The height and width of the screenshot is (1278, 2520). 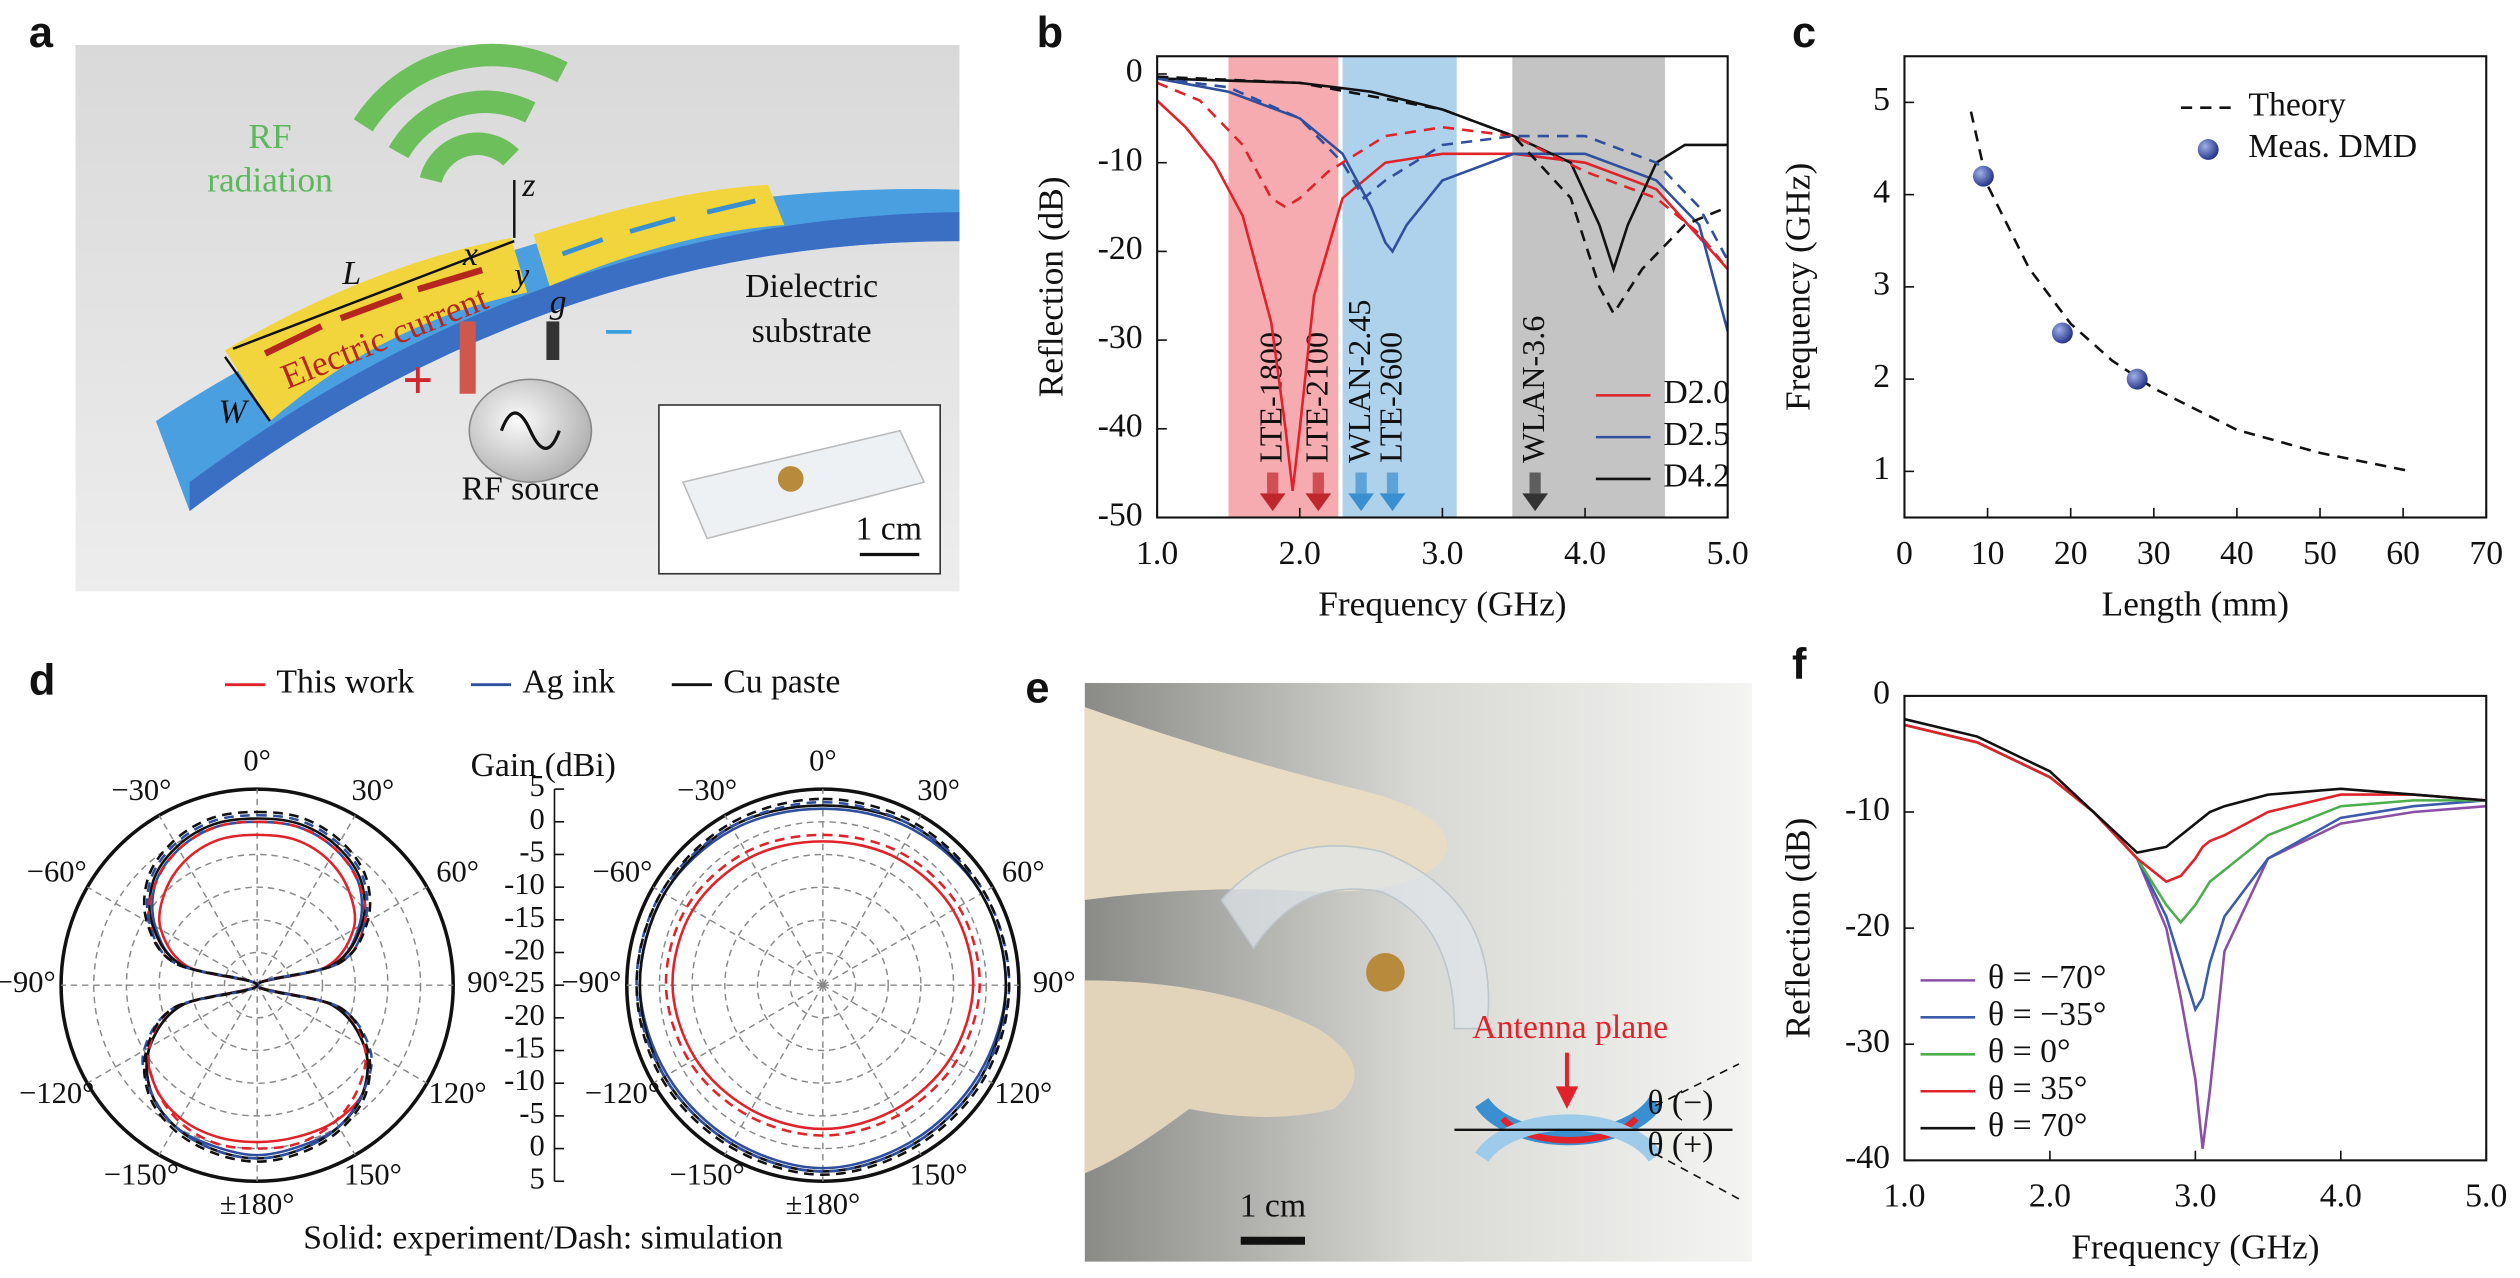 What do you see at coordinates (1050, 33) in the screenshot?
I see `panel-letter: b` at bounding box center [1050, 33].